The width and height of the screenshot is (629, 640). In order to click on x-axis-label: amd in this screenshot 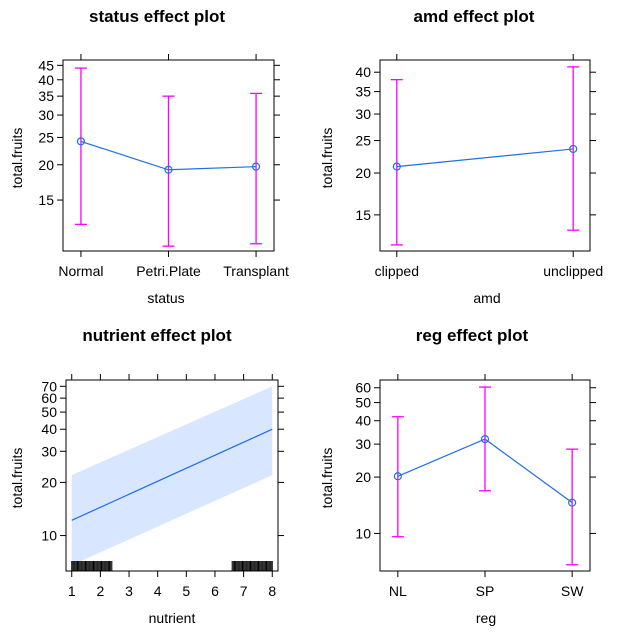, I will do `click(486, 298)`.